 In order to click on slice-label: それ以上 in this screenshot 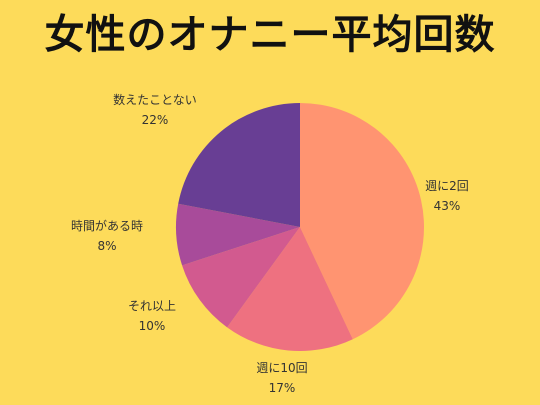, I will do `click(152, 306)`.